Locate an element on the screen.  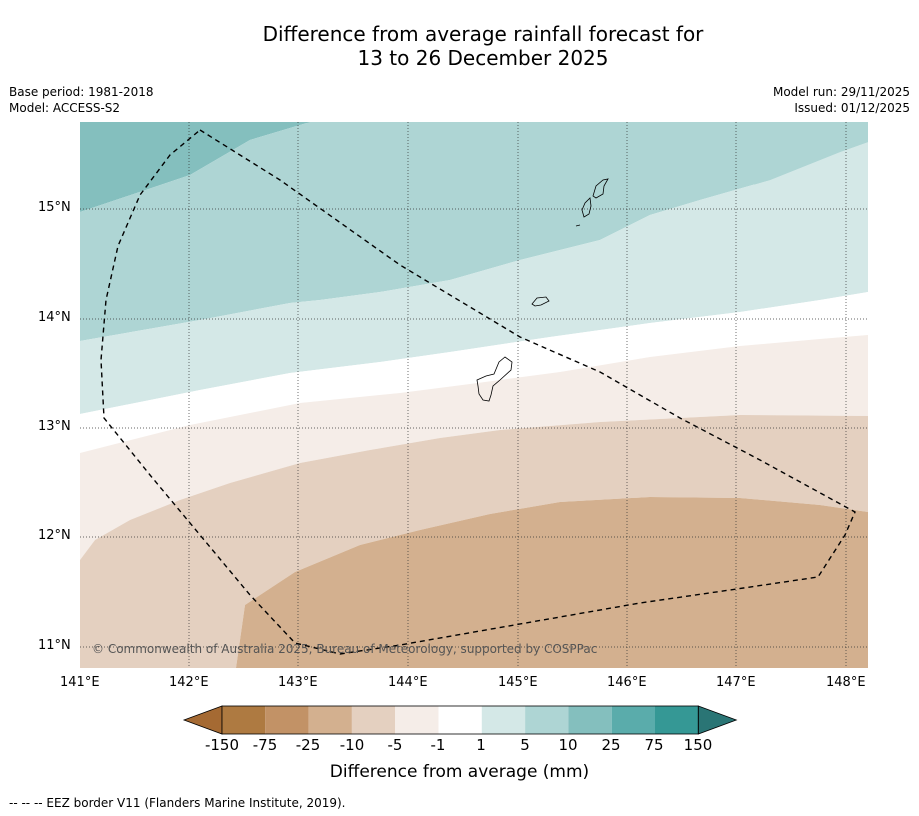
island-rota is located at coordinates (540, 301).